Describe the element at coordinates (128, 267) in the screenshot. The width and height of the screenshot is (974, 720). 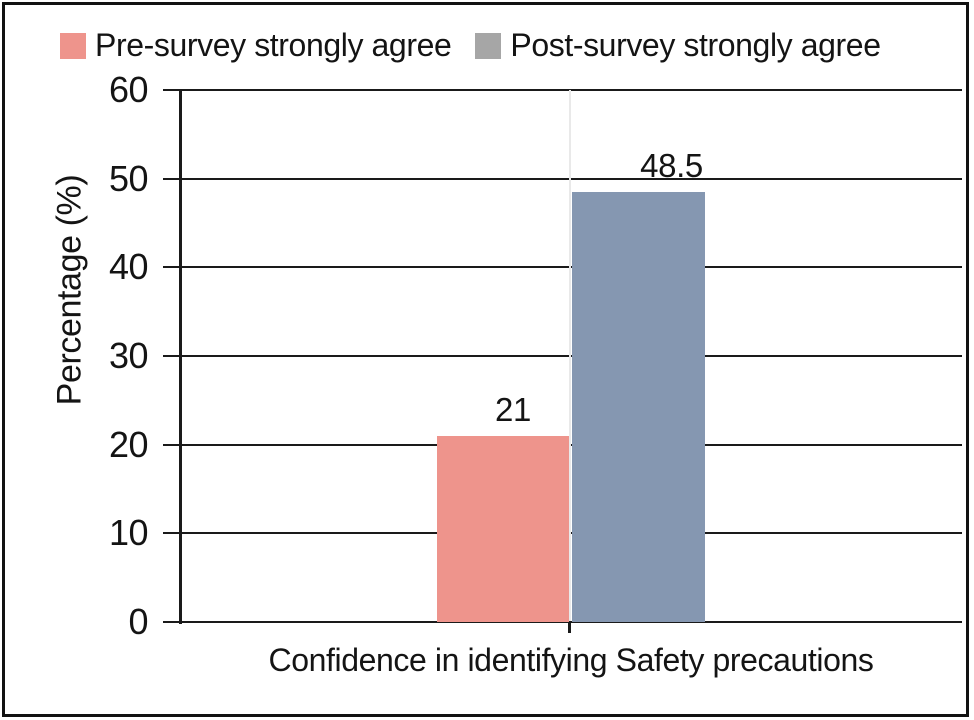
I see `y-tick-label-40: 40` at that location.